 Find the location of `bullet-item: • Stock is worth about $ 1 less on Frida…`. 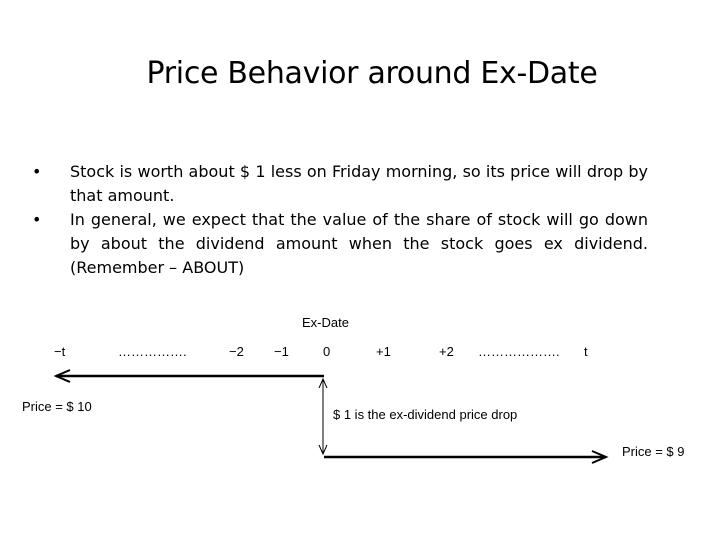

bullet-item: • Stock is worth about $ 1 less on Frida… is located at coordinates (340, 184).